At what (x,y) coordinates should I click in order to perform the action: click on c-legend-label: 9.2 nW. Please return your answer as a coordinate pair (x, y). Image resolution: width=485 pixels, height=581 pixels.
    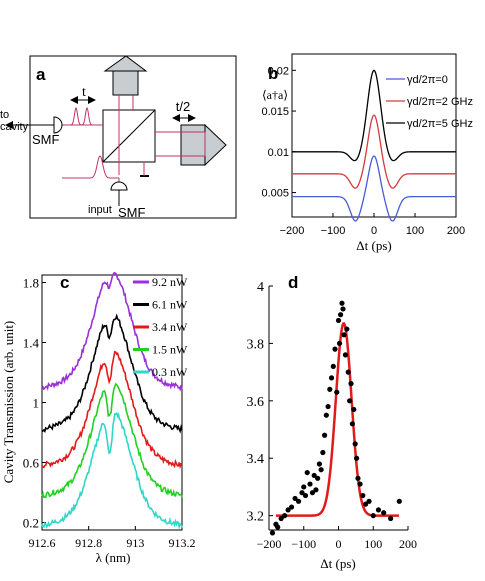
    Looking at the image, I should click on (170, 282).